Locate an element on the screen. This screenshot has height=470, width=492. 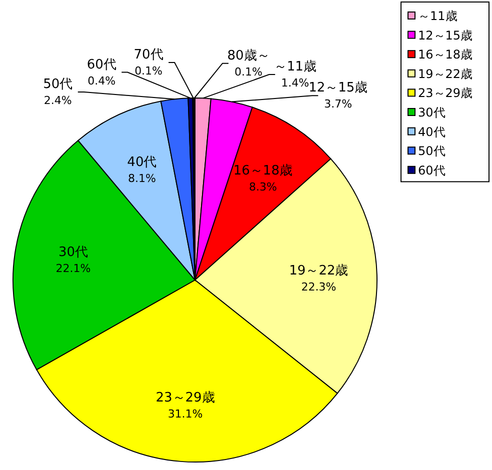
slice-label: 30代 is located at coordinates (73, 252).